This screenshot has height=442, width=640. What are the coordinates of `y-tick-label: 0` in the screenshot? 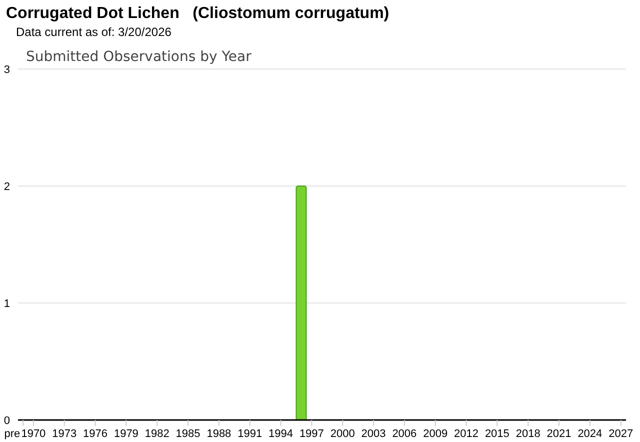 It's located at (7, 420).